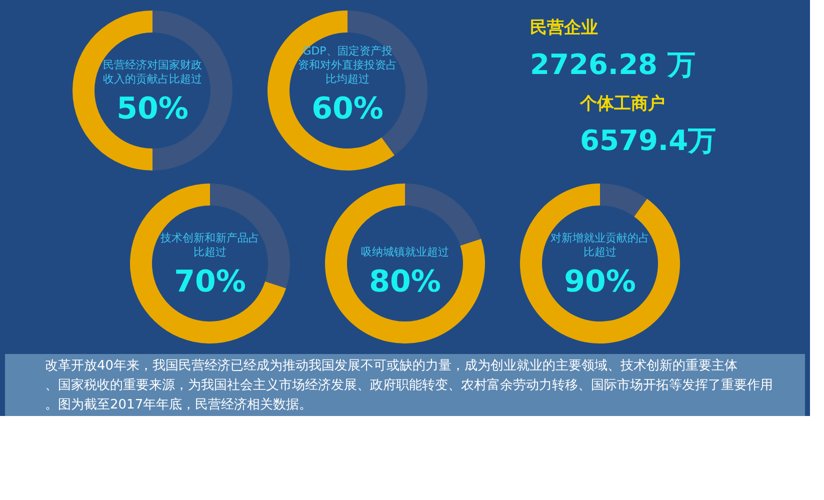 The height and width of the screenshot is (500, 824). I want to click on data-label: 50%, so click(152, 109).